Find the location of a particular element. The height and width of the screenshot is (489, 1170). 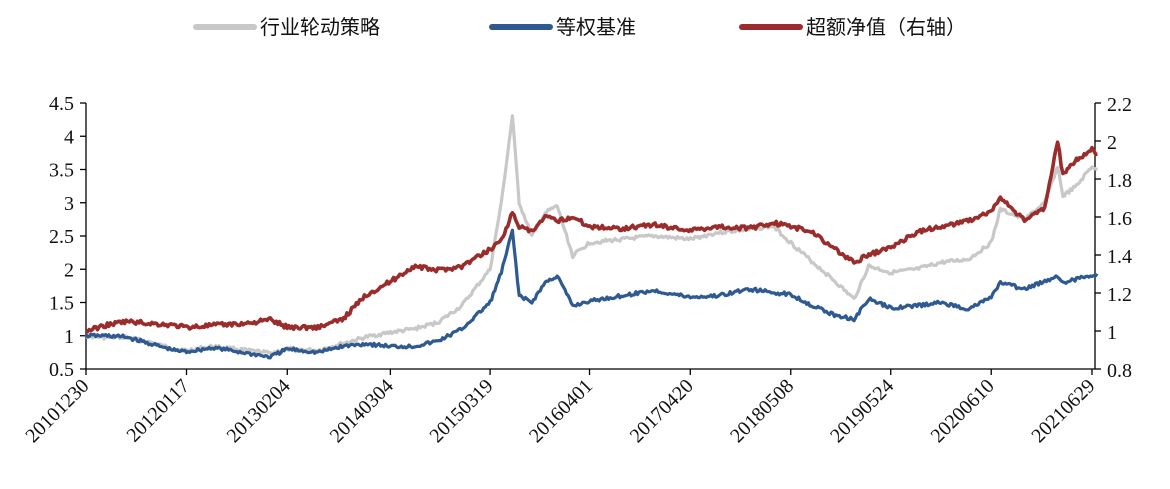

left-y-axis: 0.5 1 1.5 2 2.5 3 3.5 4 4.5 is located at coordinates (68, 237).